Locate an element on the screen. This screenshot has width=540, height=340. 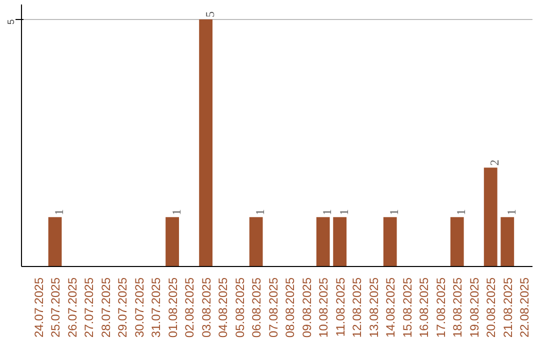
x-tick-label: 13.08.2025 is located at coordinates (373, 307).